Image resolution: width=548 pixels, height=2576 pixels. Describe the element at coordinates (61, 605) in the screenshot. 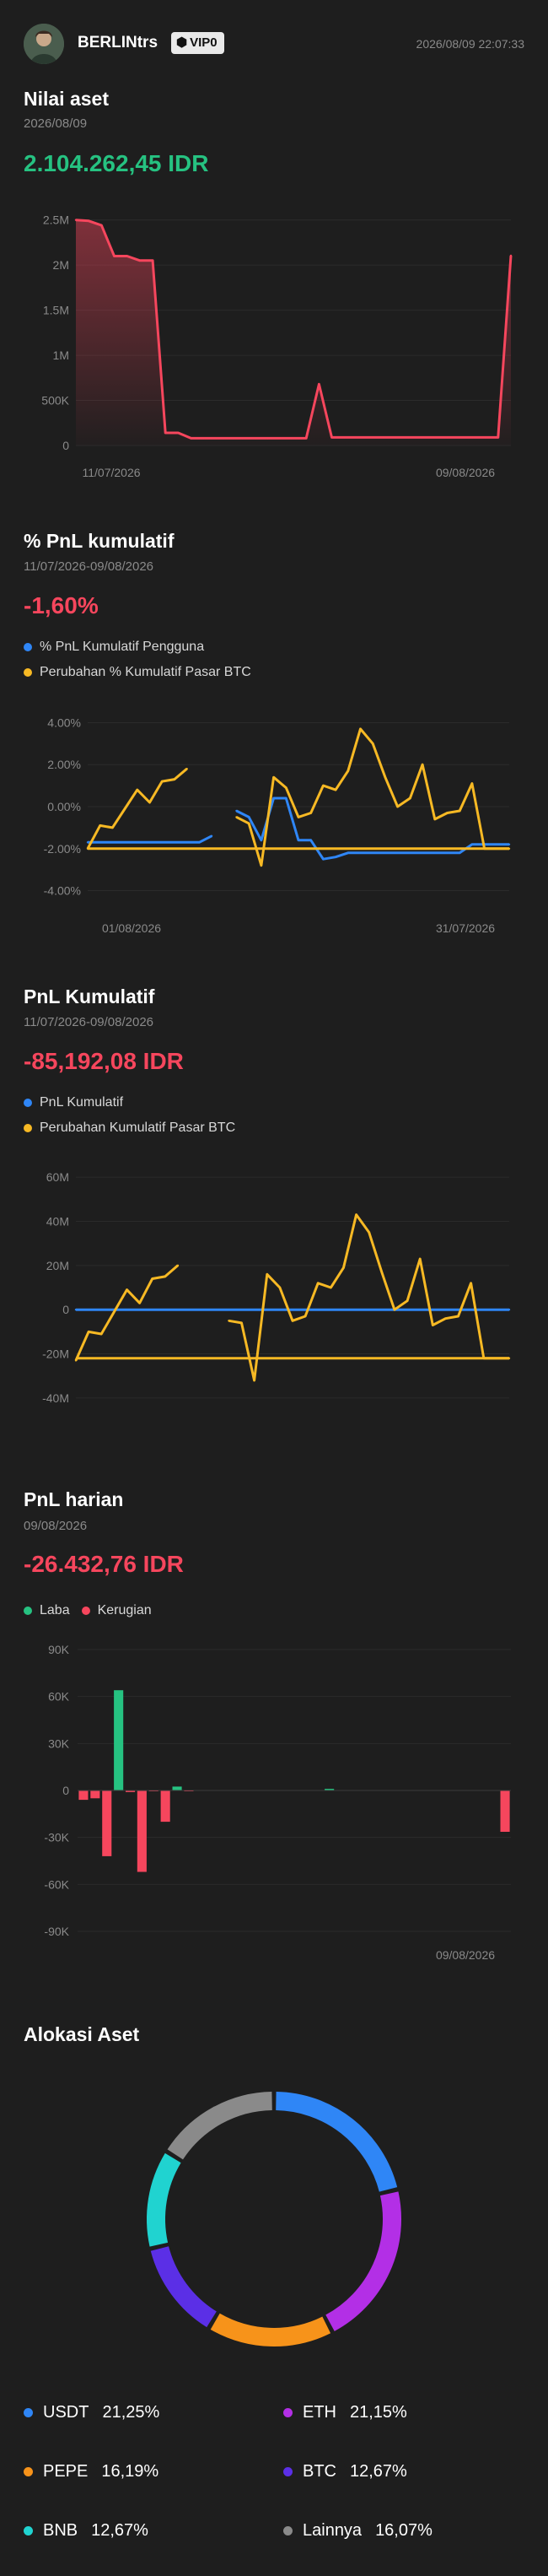

I see `cum-pnl-pct-value: -1,60%` at that location.